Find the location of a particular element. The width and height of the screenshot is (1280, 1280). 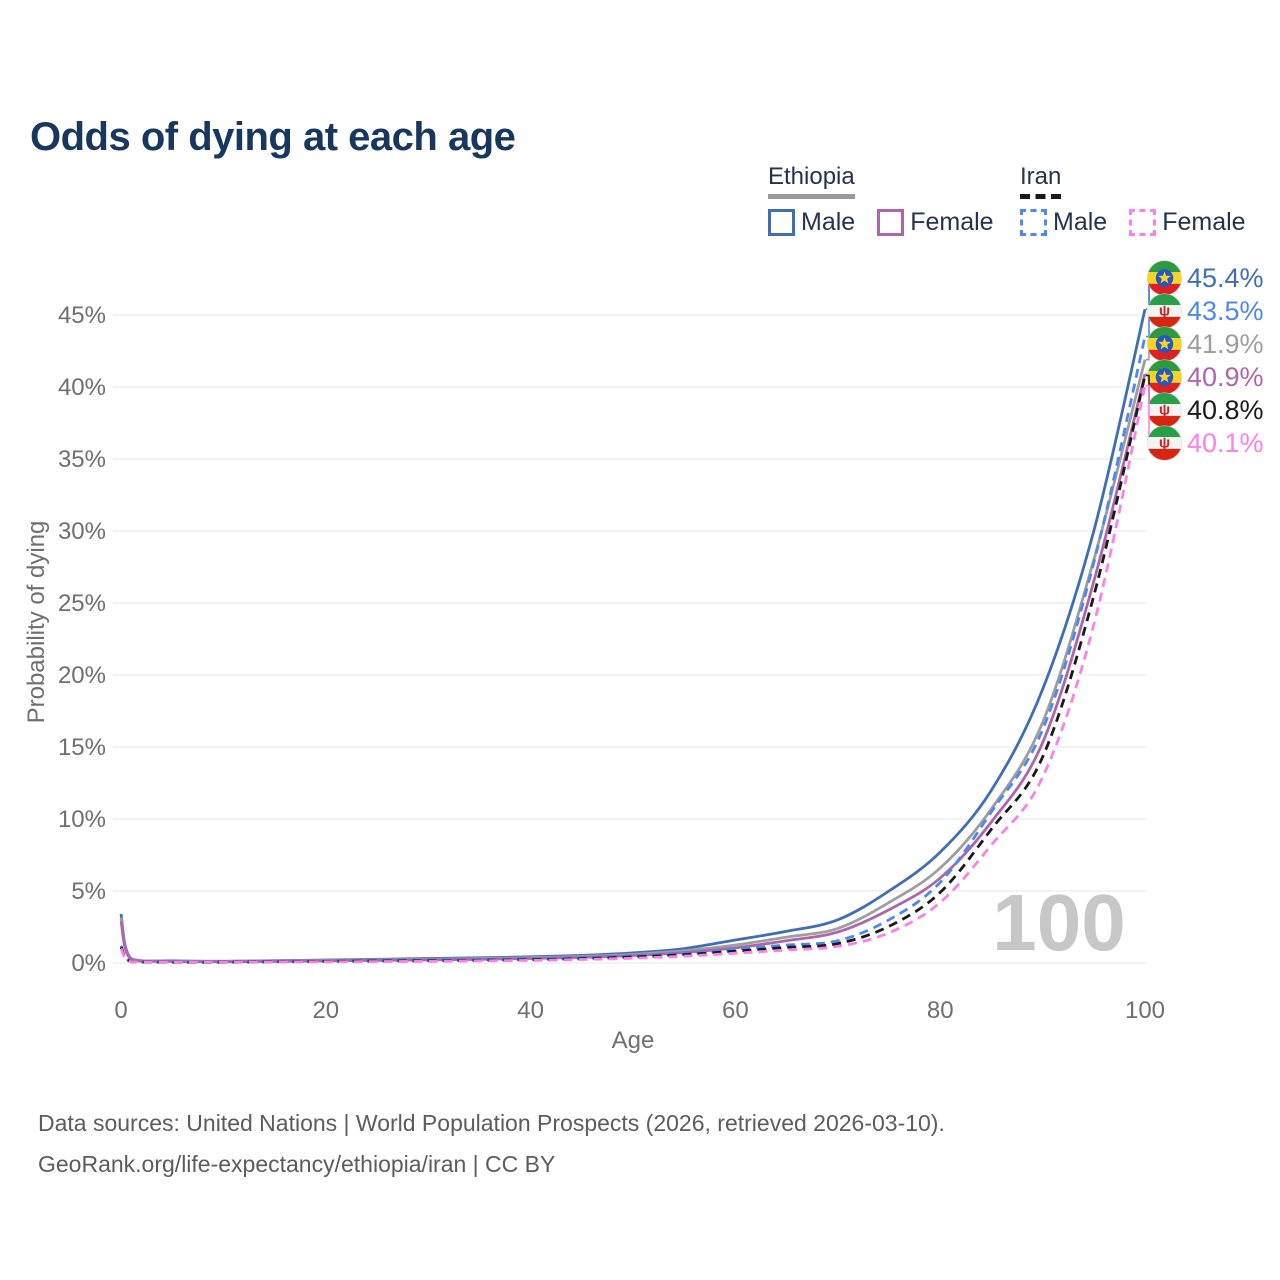

x-tick-label: 0 is located at coordinates (120, 1010).